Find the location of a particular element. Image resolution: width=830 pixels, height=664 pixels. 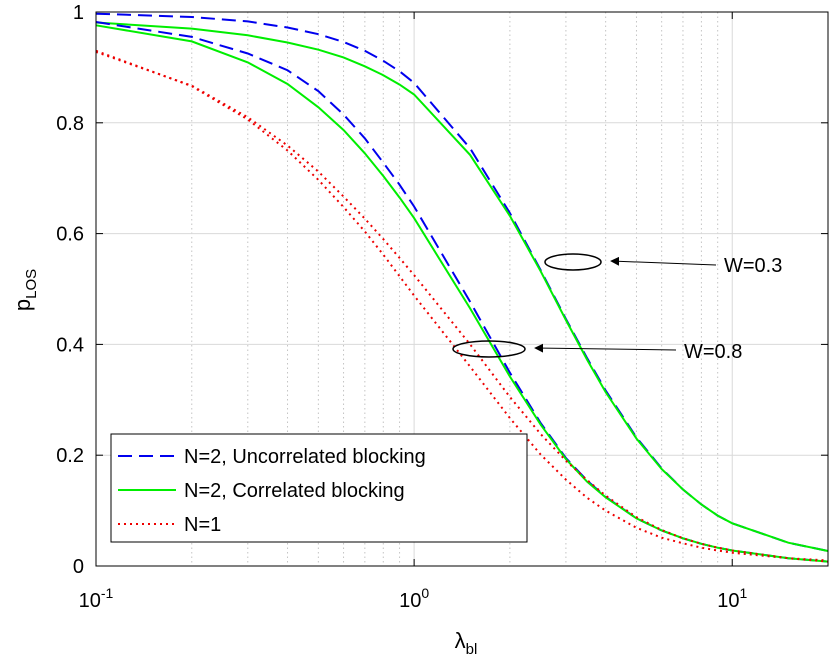

y-axis-label: pLOS is located at coordinates (25, 290).